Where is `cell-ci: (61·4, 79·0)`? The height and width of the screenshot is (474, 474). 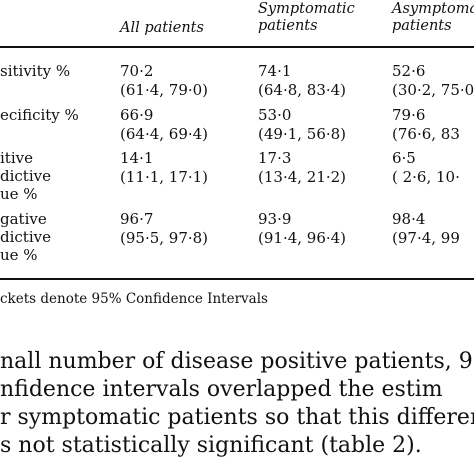
cell-ci: (61·4, 79·0) is located at coordinates (164, 90).